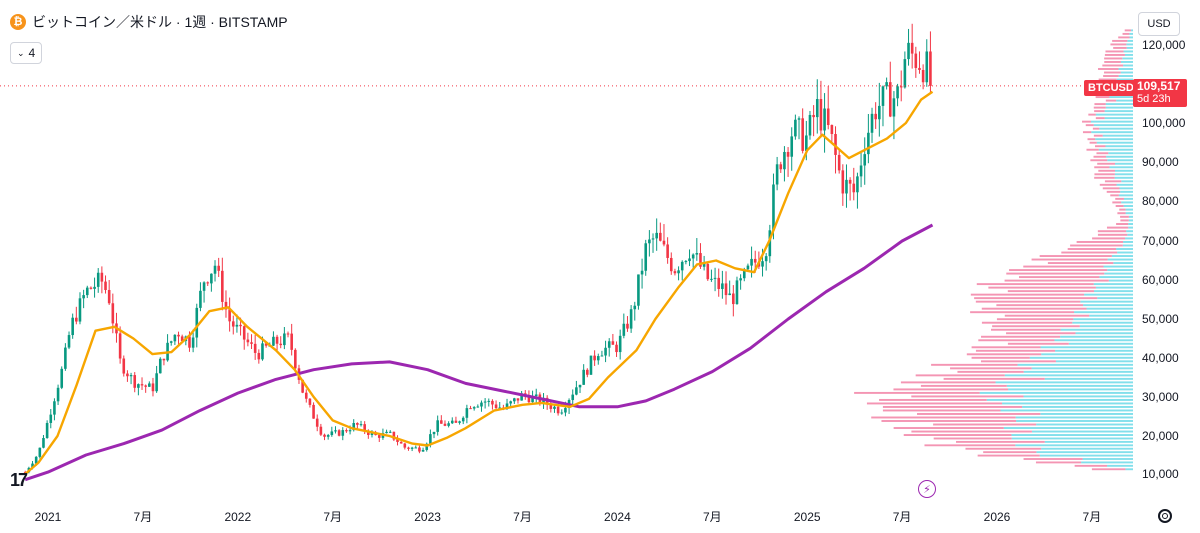 Image resolution: width=1200 pixels, height=533 pixels. Describe the element at coordinates (26, 53) in the screenshot. I see `indicators-toggle-button: ⌄ 4` at that location.